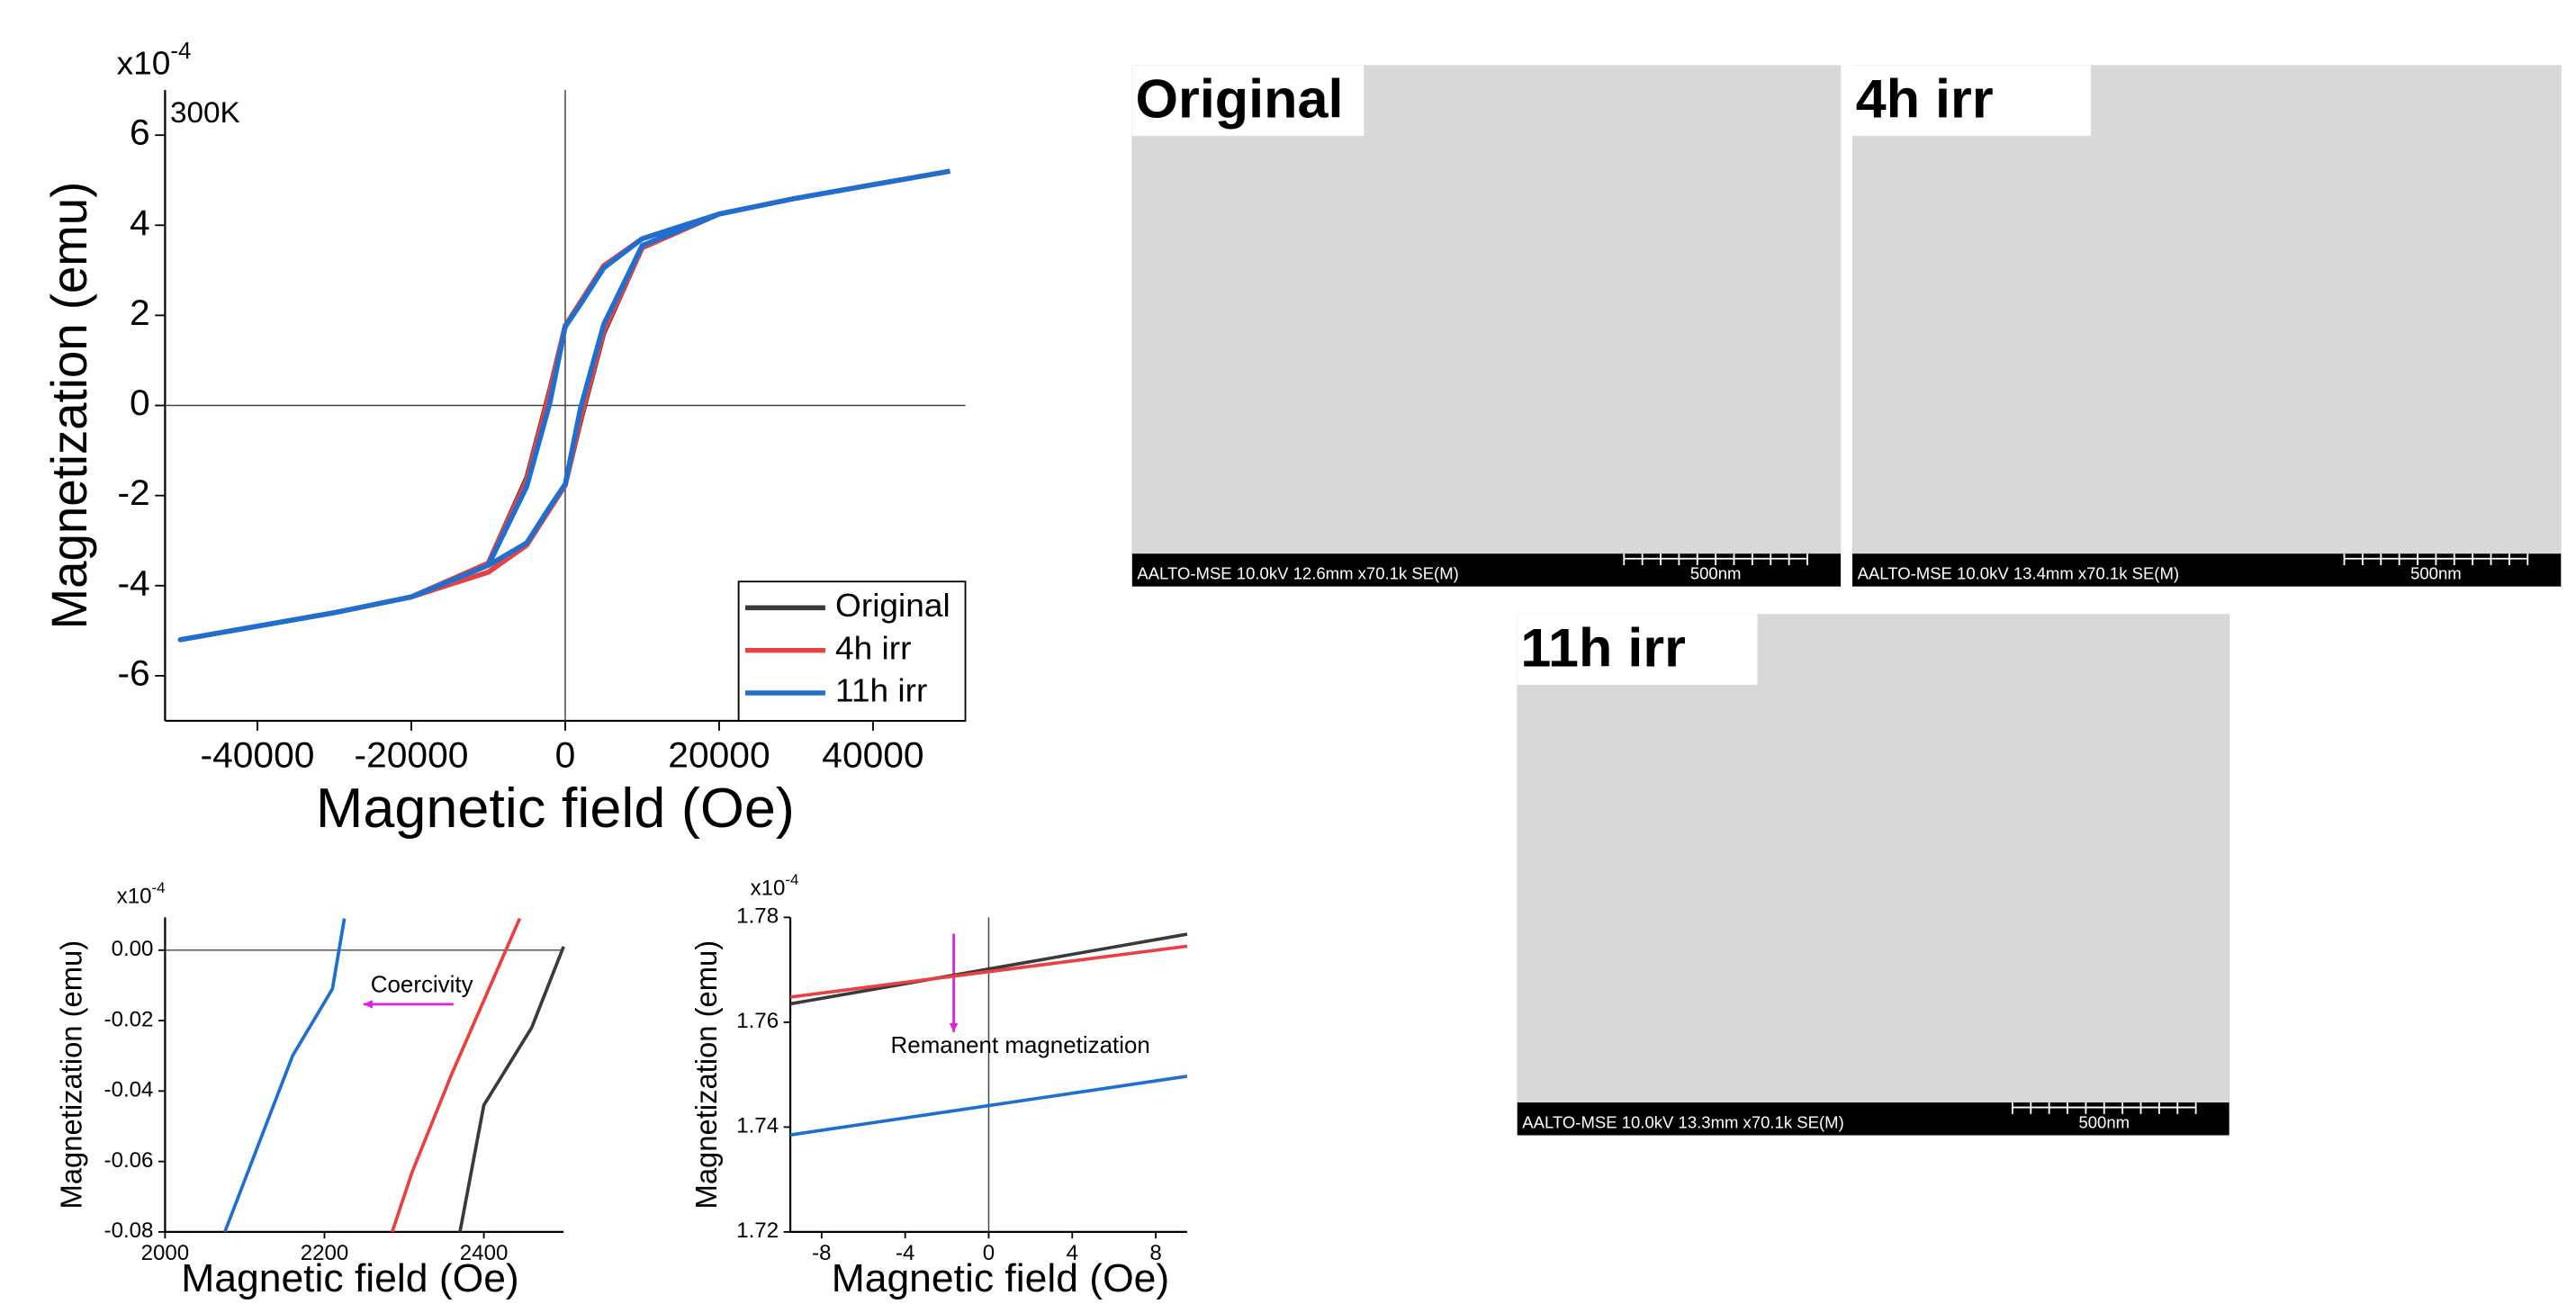 Image resolution: width=2576 pixels, height=1304 pixels. Describe the element at coordinates (133, 493) in the screenshot. I see `y-tick-label: -2` at that location.